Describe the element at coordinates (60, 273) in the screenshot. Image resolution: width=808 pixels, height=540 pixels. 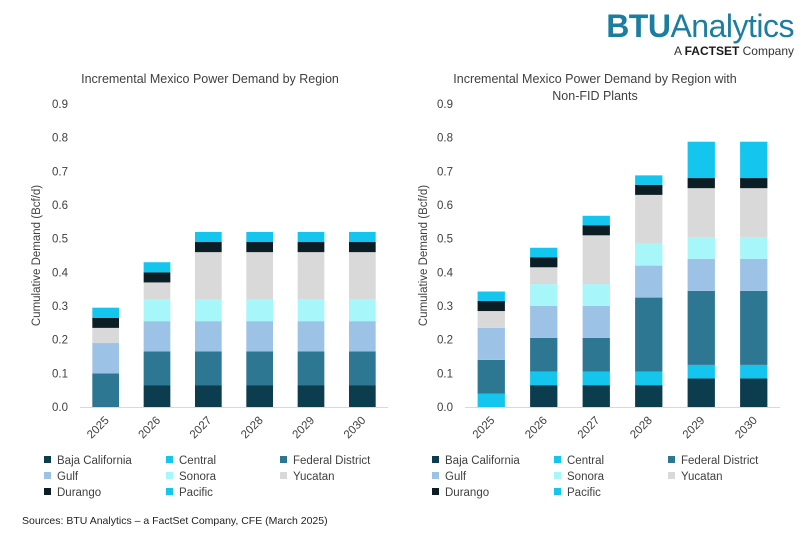
I see `y-tick-label-left: 0.4` at that location.